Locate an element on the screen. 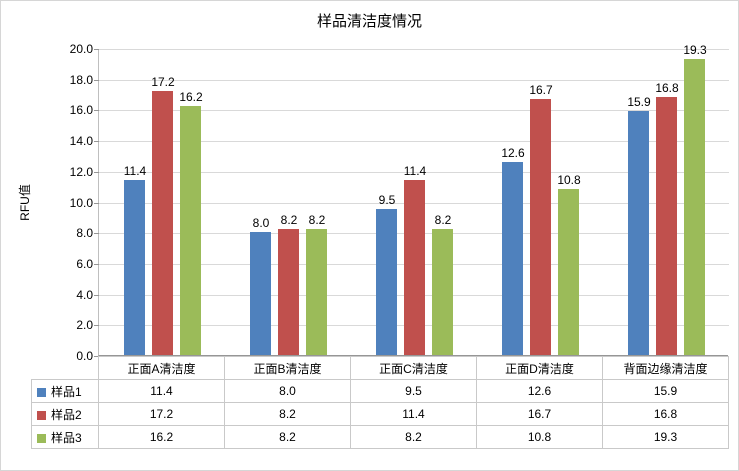 The height and width of the screenshot is (471, 739). y-tick-label: 20.0 is located at coordinates (81, 49).